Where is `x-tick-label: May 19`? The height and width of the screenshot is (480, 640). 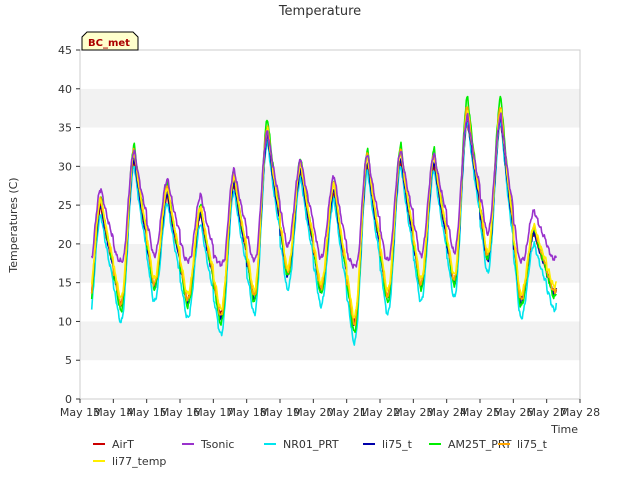 x-tick-label: May 19 is located at coordinates (280, 412).